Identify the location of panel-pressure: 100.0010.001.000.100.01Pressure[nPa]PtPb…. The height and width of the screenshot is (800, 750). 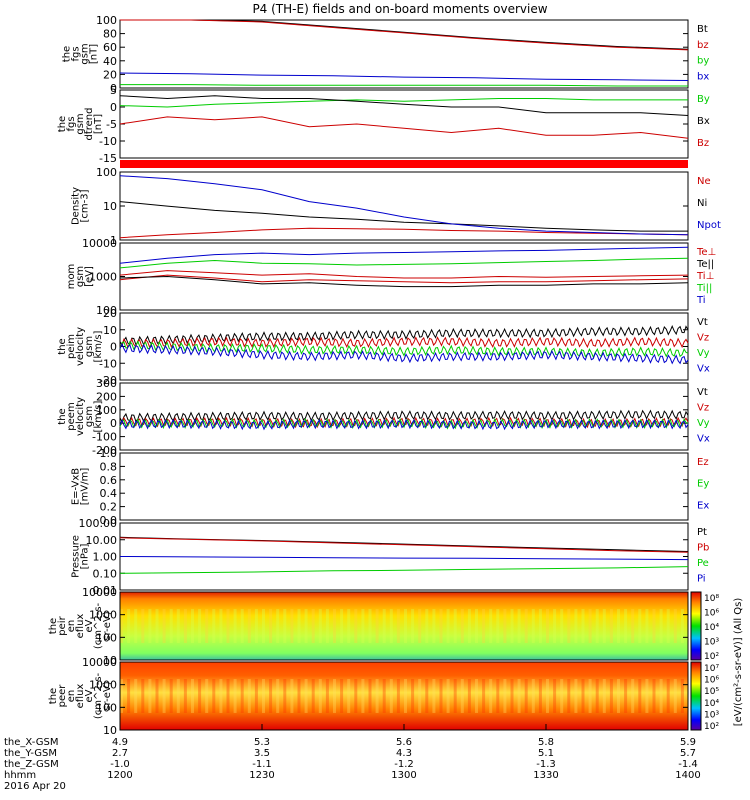
(390, 557).